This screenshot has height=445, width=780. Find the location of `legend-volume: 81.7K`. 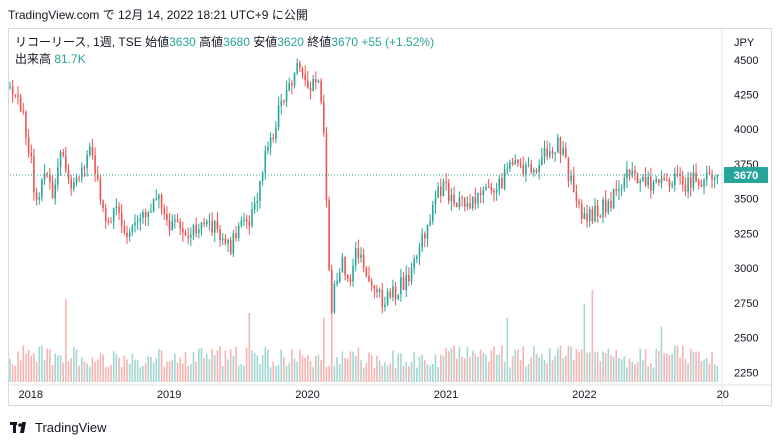

legend-volume: 81.7K is located at coordinates (70, 59).